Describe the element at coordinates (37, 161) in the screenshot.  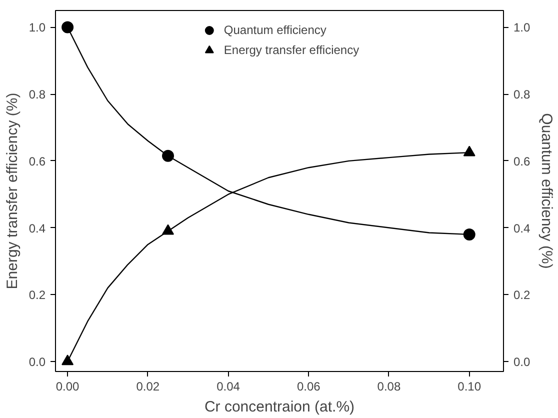
I see `y-tick-label: 0.6` at that location.